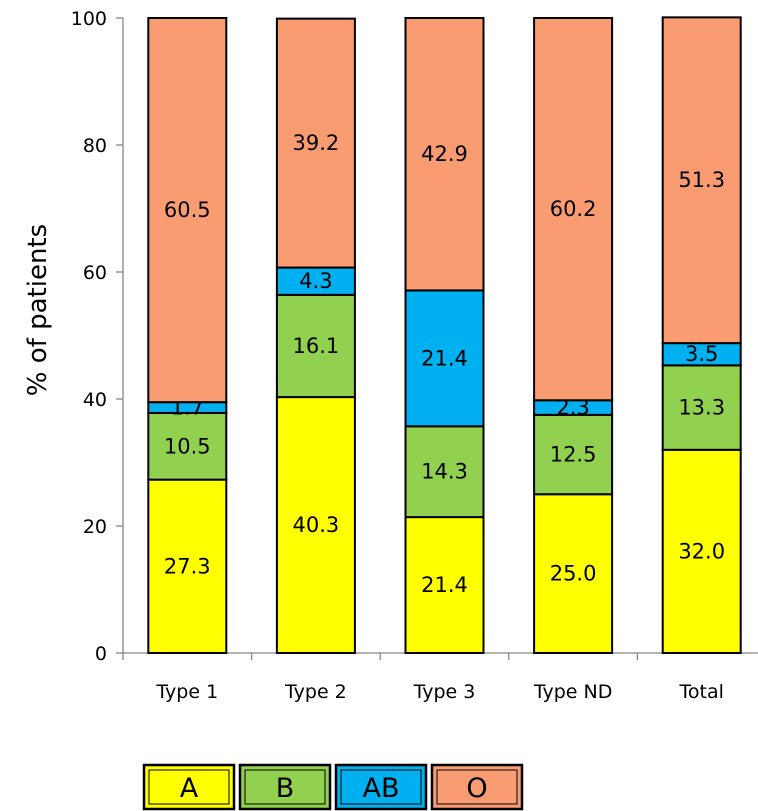 The width and height of the screenshot is (758, 811). What do you see at coordinates (95, 146) in the screenshot?
I see `y-tick-label: 80` at bounding box center [95, 146].